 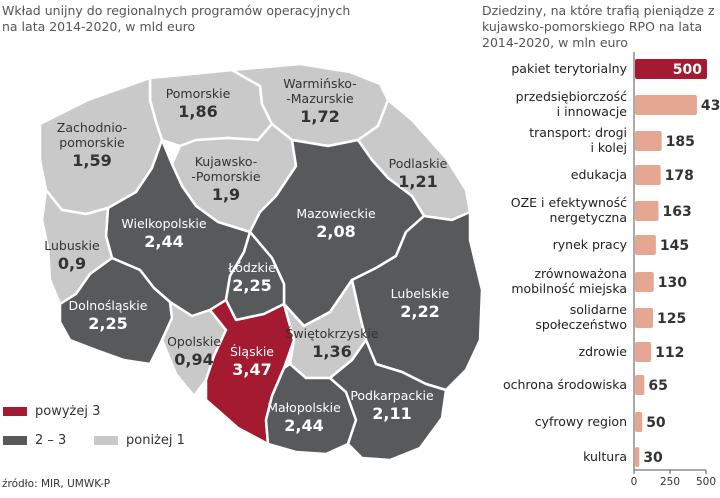 I want to click on region-value-swietokrzyskie: 1,36, so click(x=331, y=351).